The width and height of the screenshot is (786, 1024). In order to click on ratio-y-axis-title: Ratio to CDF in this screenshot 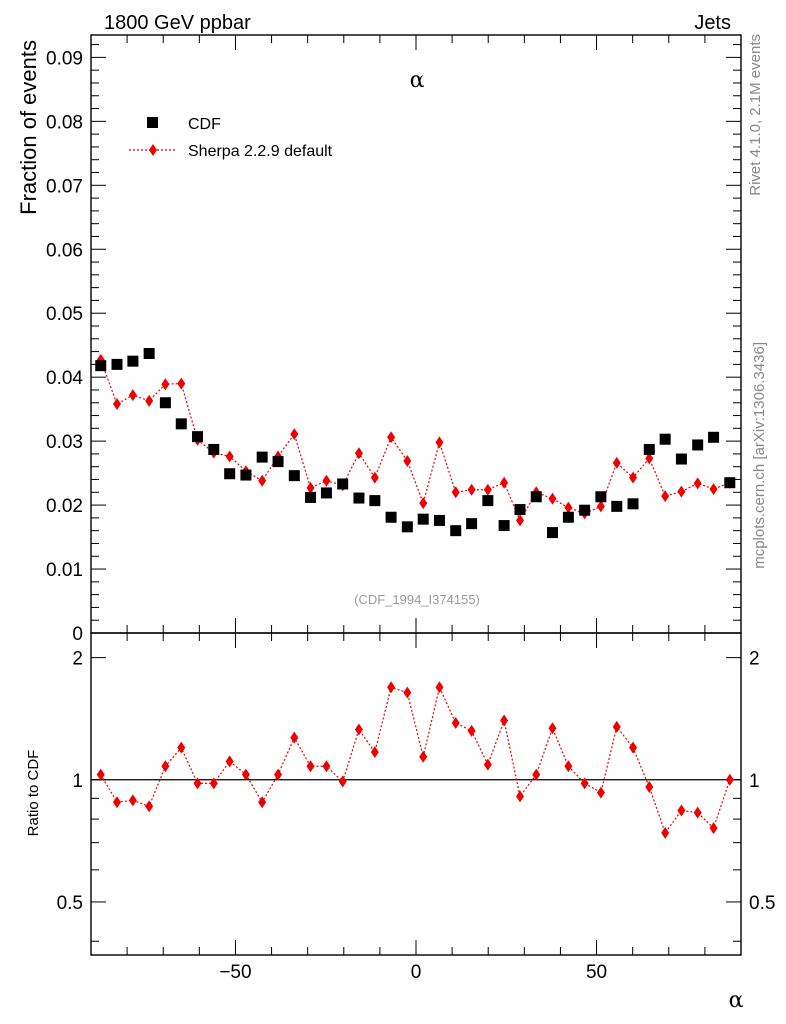, I will do `click(33, 793)`.